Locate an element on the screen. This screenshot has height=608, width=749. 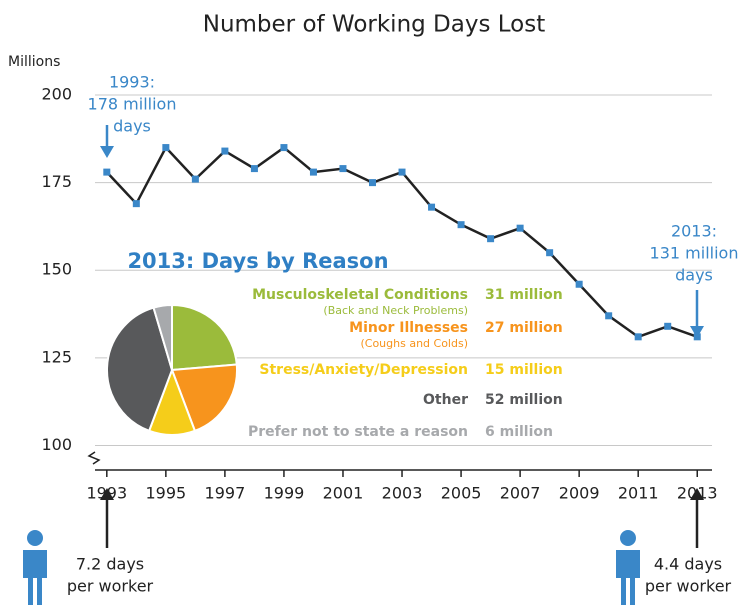
x-tick-label: 1993 is located at coordinates (106, 493).